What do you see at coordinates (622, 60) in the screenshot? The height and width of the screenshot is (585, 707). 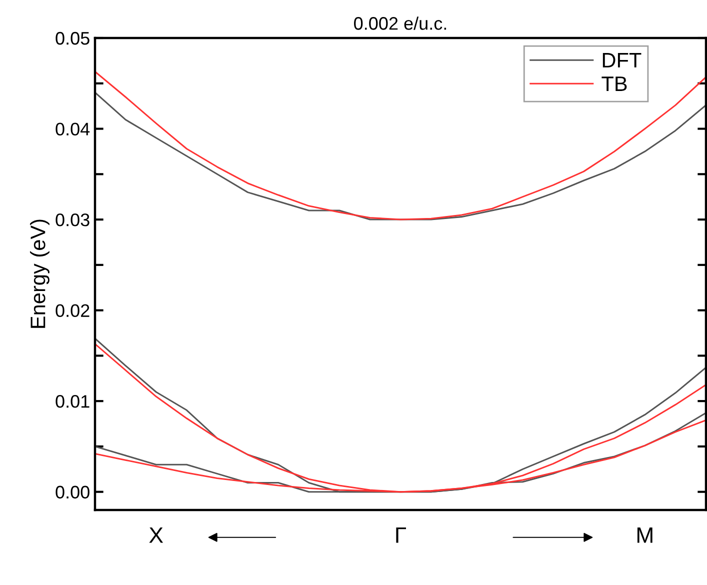 I see `legend-label: DFT` at bounding box center [622, 60].